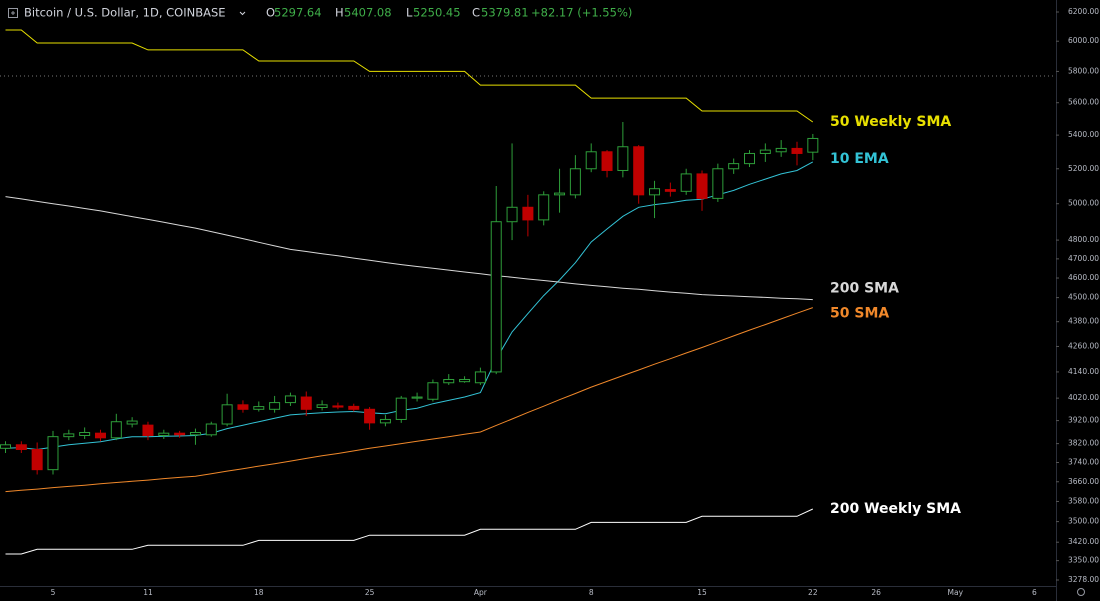 This screenshot has height=601, width=1100. Describe the element at coordinates (1083, 321) in the screenshot. I see `y-tick-label: 4380.00` at that location.